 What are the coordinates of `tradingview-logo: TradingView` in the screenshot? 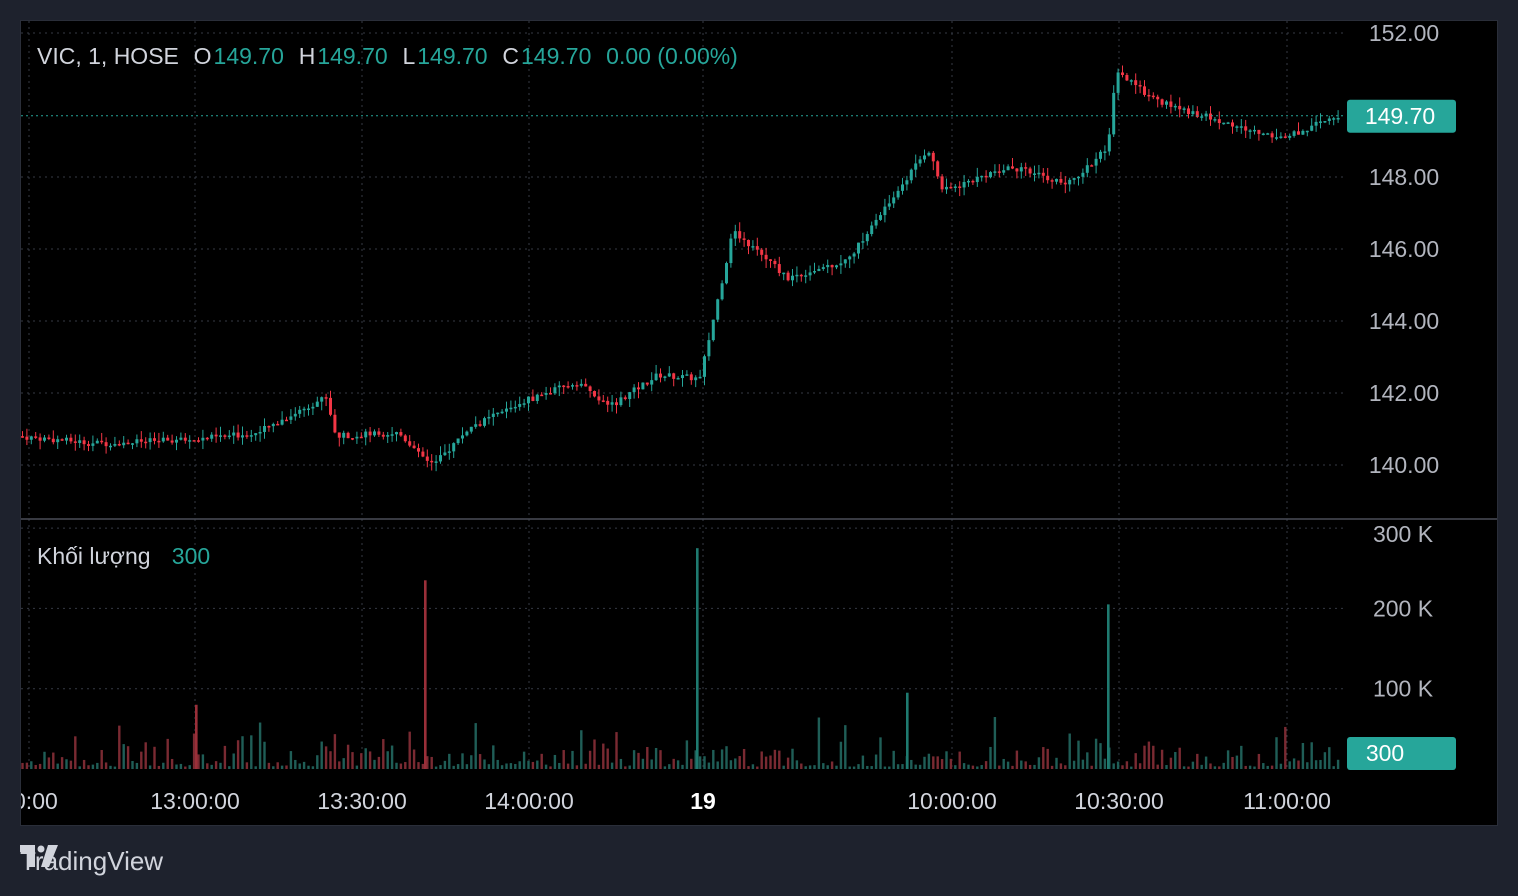 It's located at (91, 861).